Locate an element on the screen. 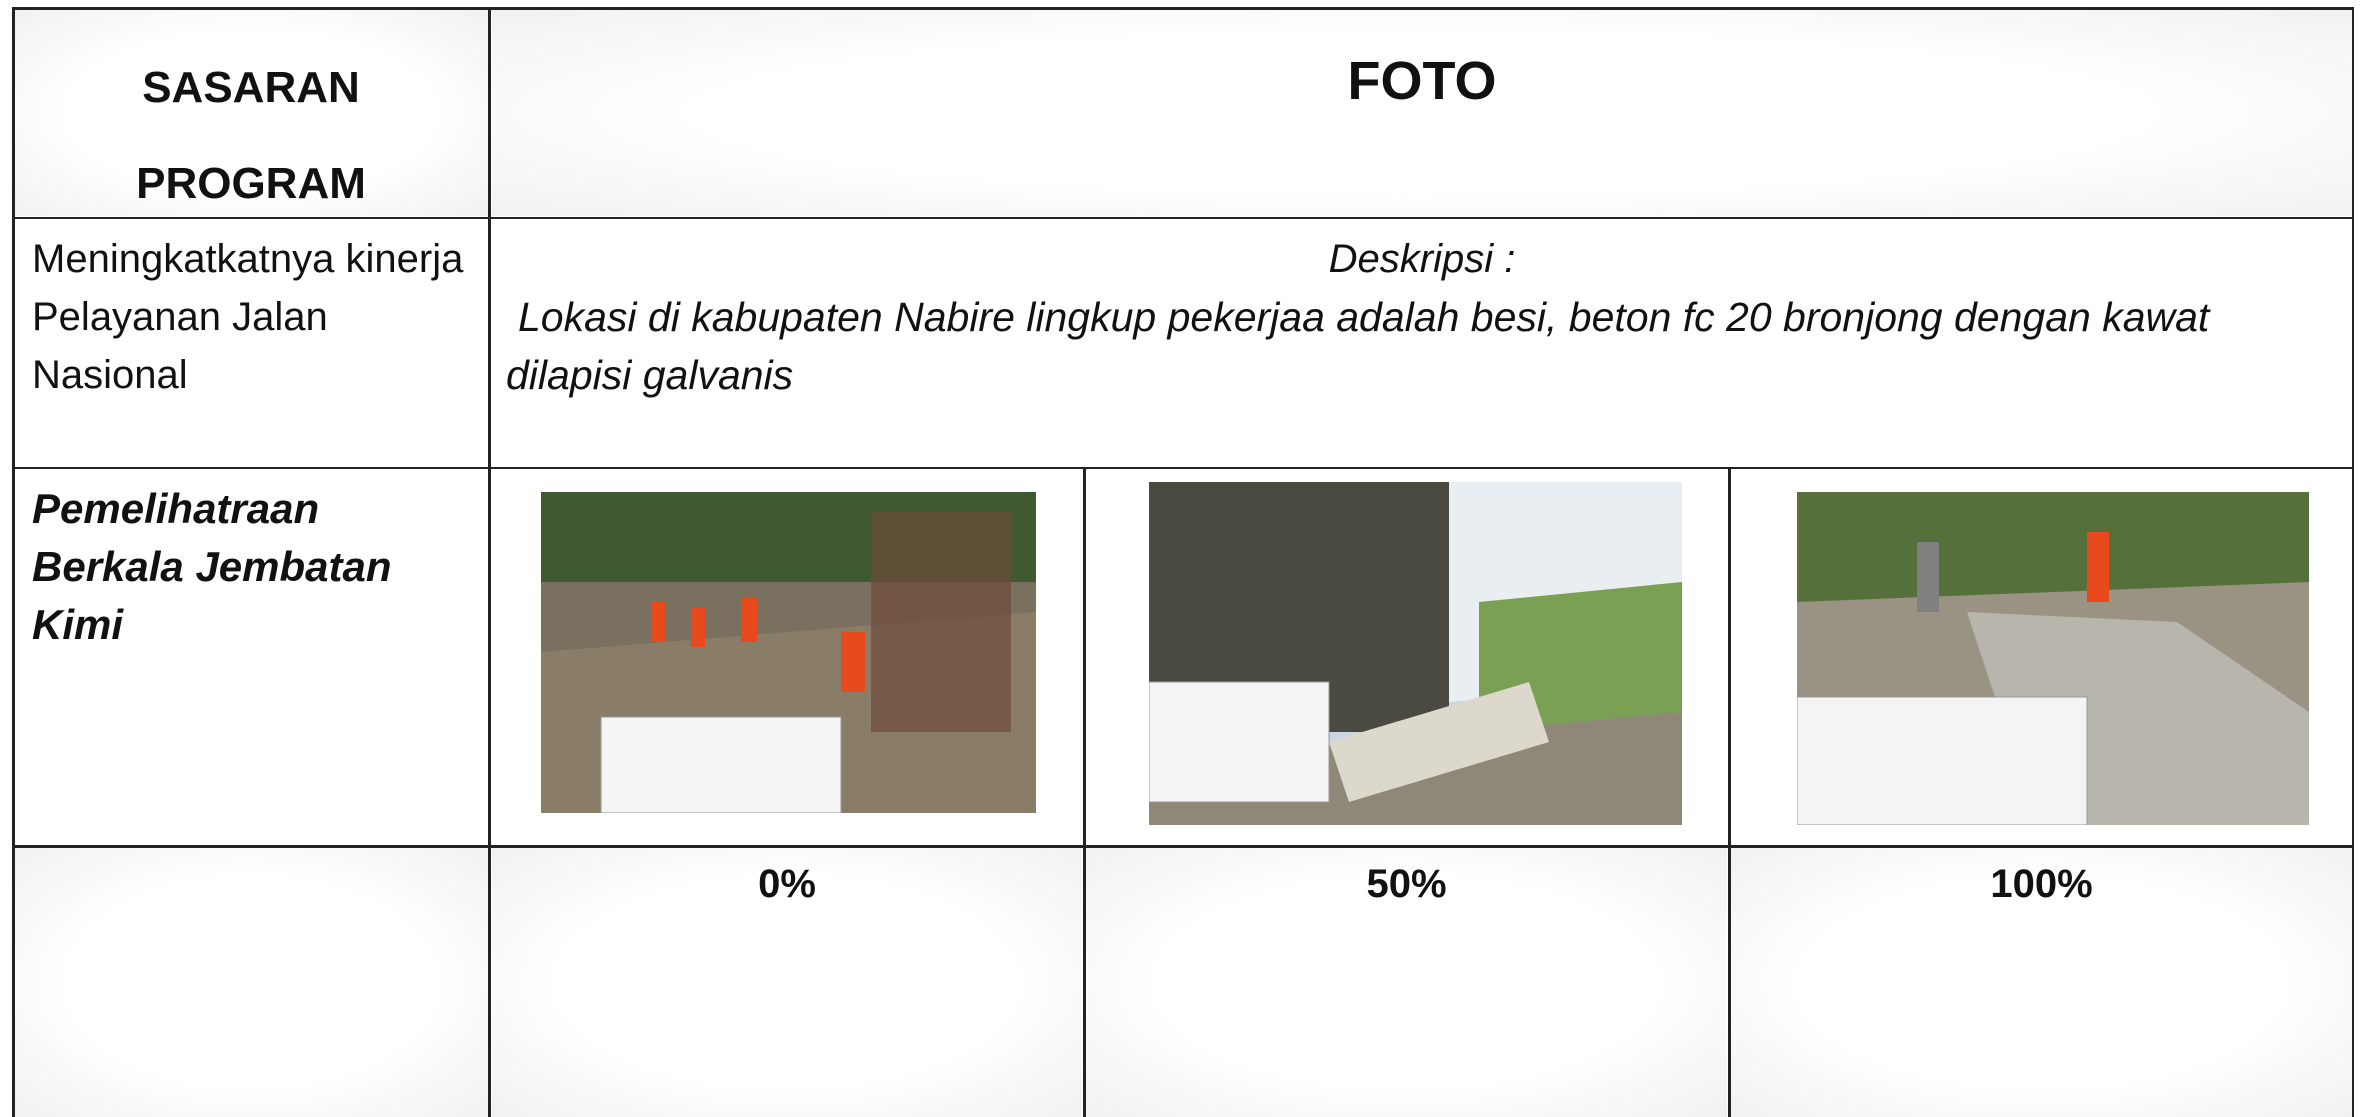 This screenshot has width=2362, height=1117. description-label: Deskripsi : is located at coordinates (1422, 259).